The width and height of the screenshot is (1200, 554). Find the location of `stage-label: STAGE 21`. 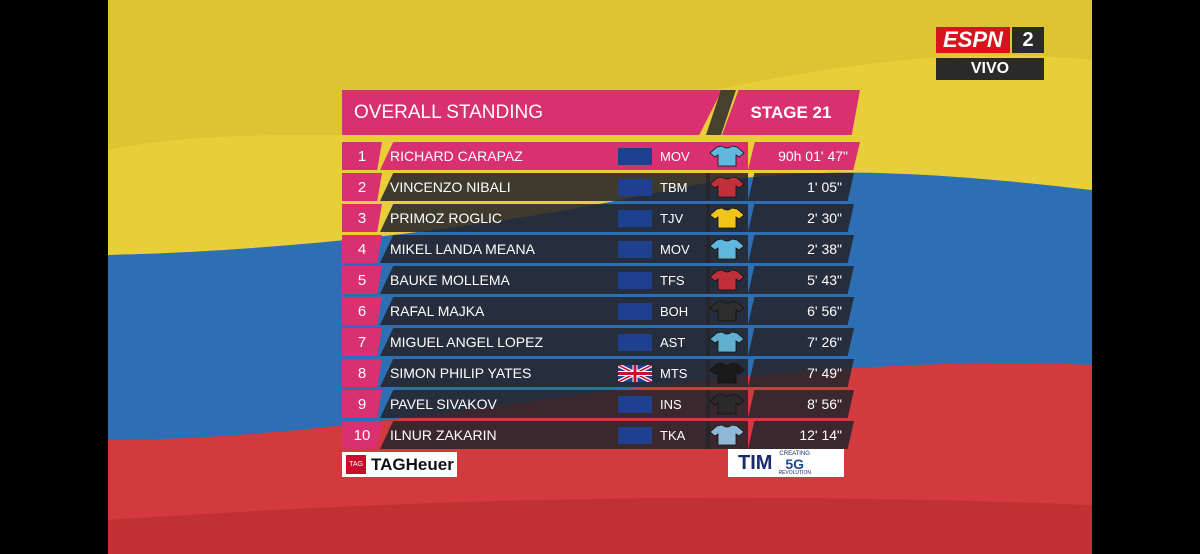

stage-label: STAGE 21 is located at coordinates (791, 112).